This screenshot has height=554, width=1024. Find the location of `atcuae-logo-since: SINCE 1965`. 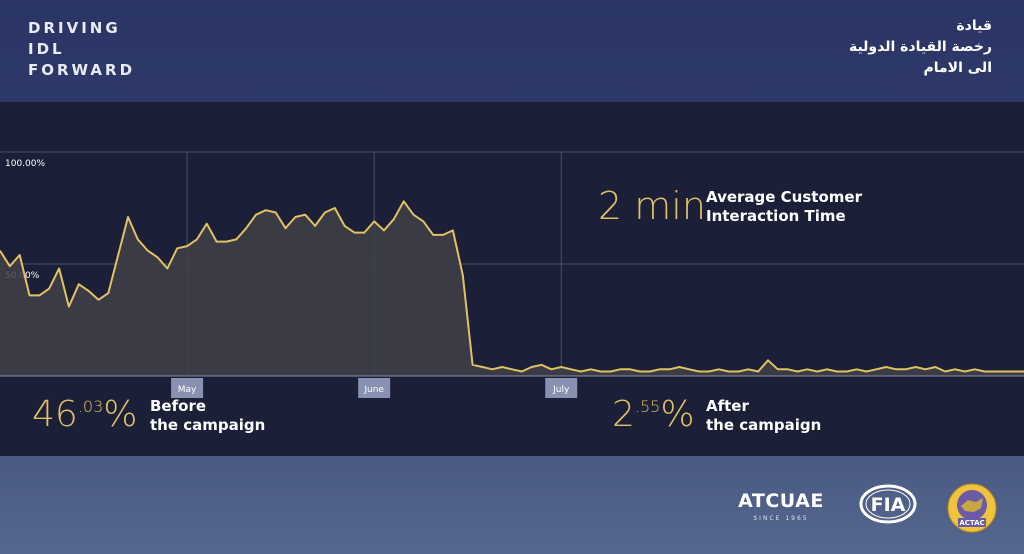

atcuae-logo-since: SINCE 1965 is located at coordinates (781, 518).